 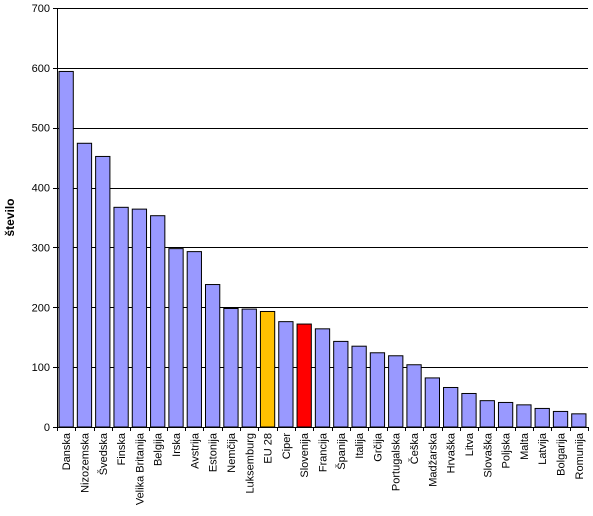 I want to click on bar-nizozemska, so click(x=84, y=285).